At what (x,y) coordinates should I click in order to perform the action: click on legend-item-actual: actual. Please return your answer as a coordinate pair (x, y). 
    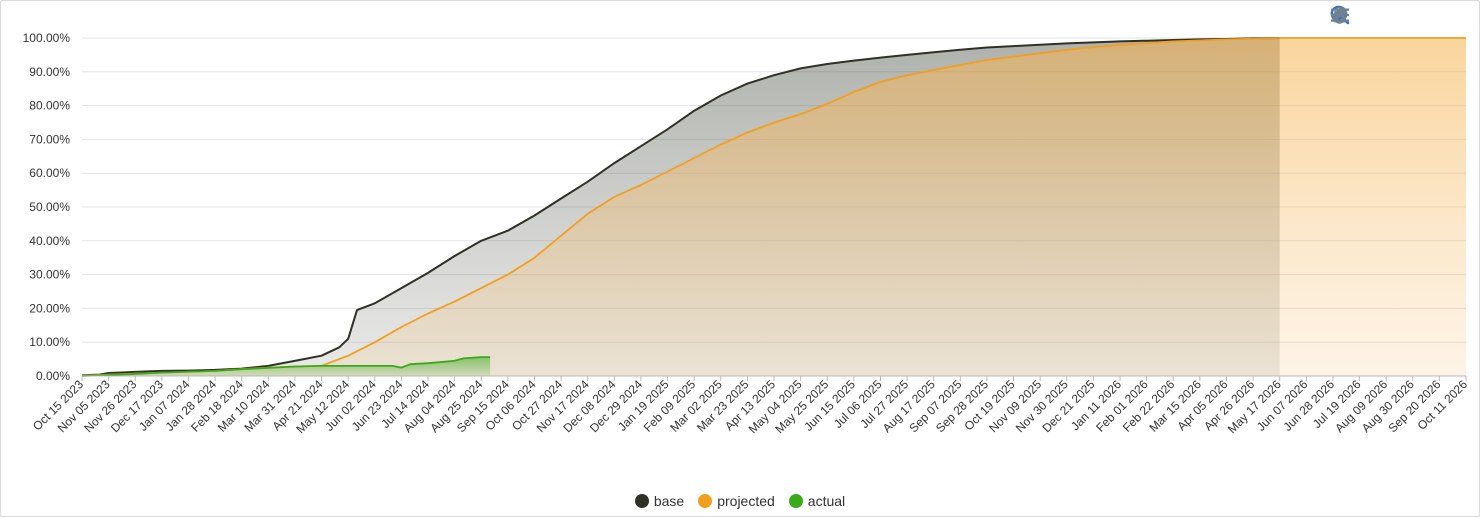
    Looking at the image, I should click on (817, 501).